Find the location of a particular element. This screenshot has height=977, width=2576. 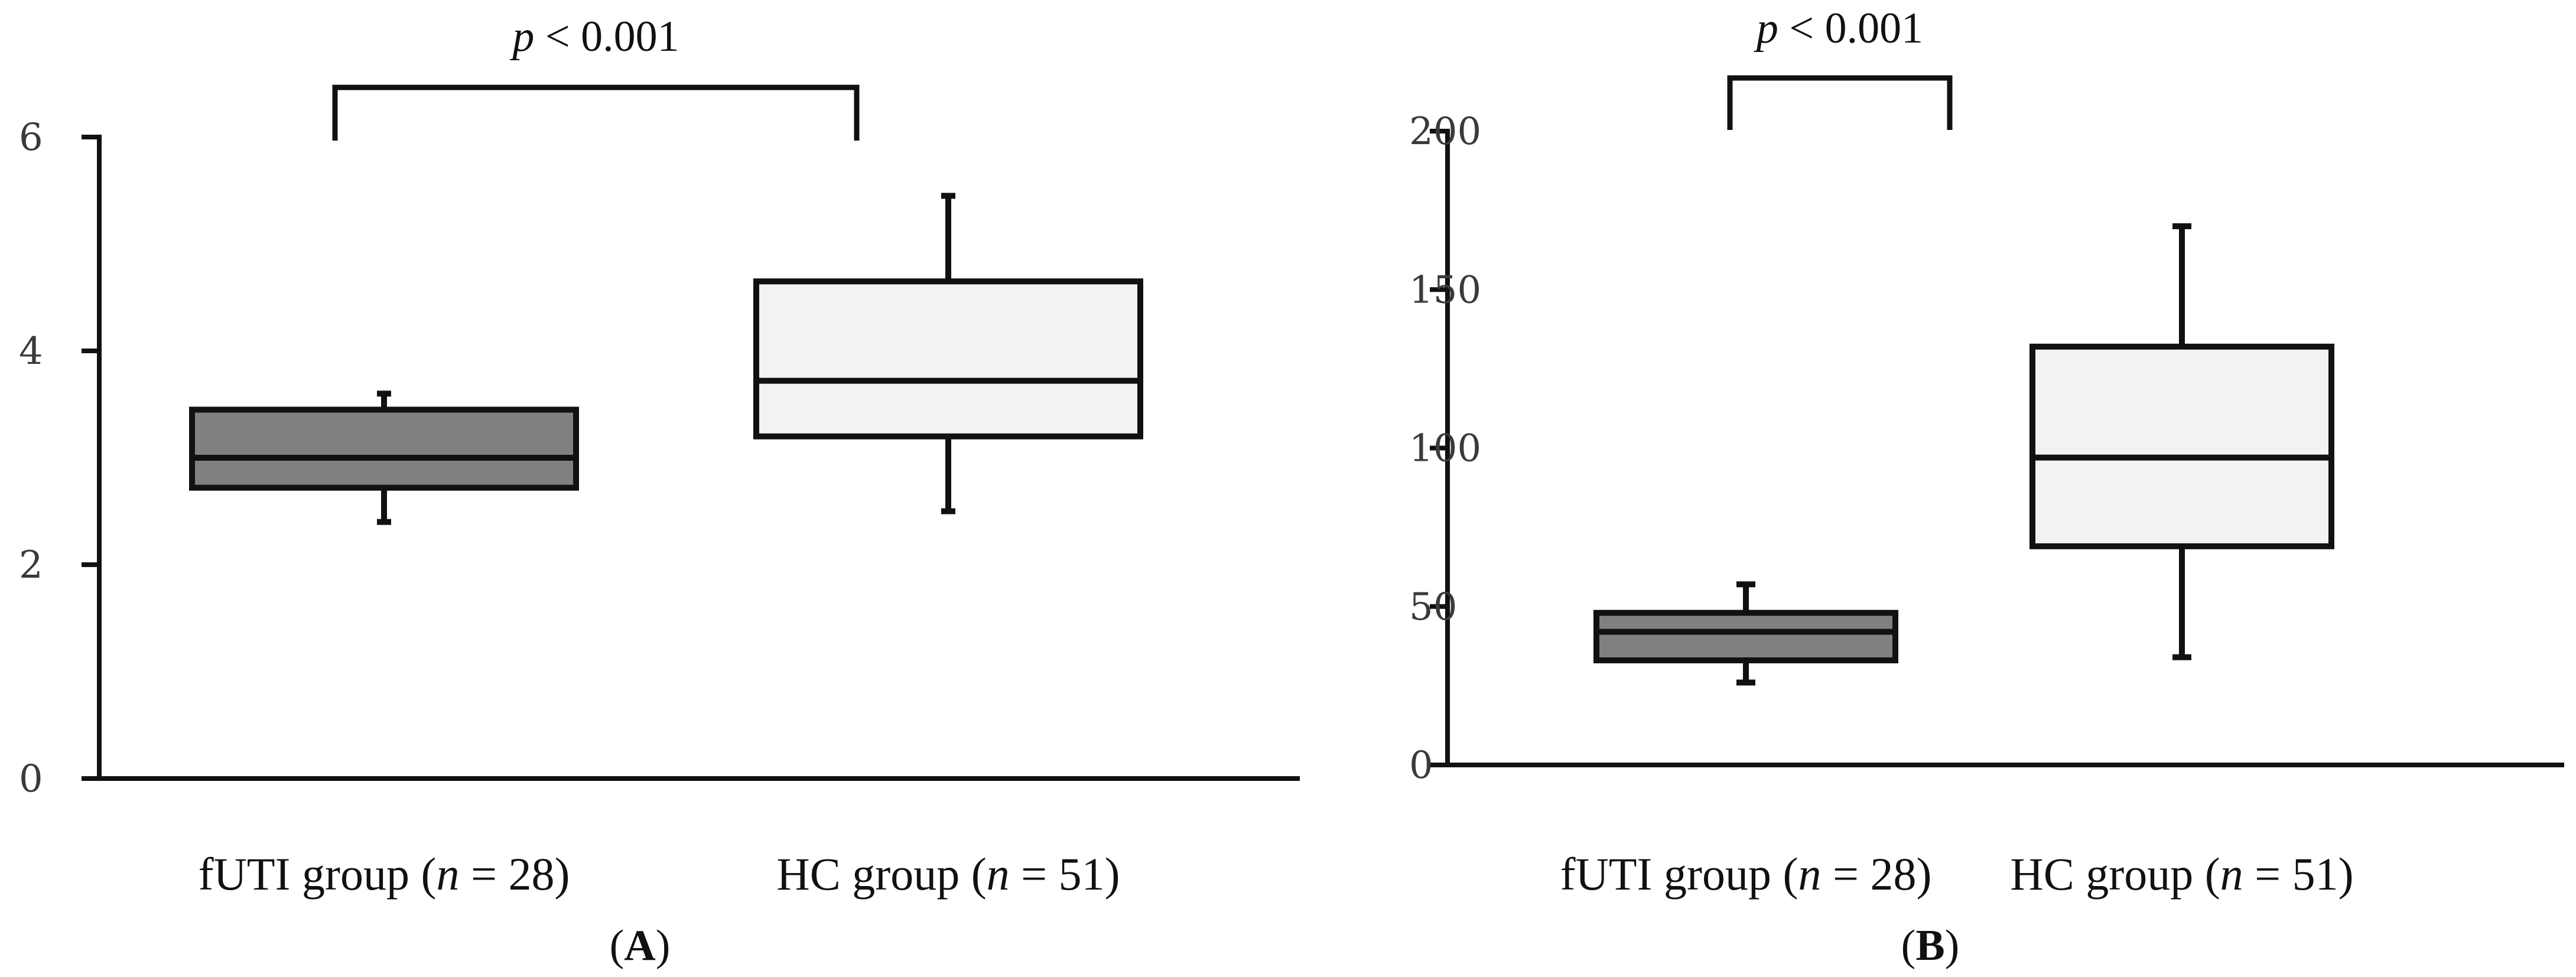

y-tick-label: 2 is located at coordinates (31, 565).